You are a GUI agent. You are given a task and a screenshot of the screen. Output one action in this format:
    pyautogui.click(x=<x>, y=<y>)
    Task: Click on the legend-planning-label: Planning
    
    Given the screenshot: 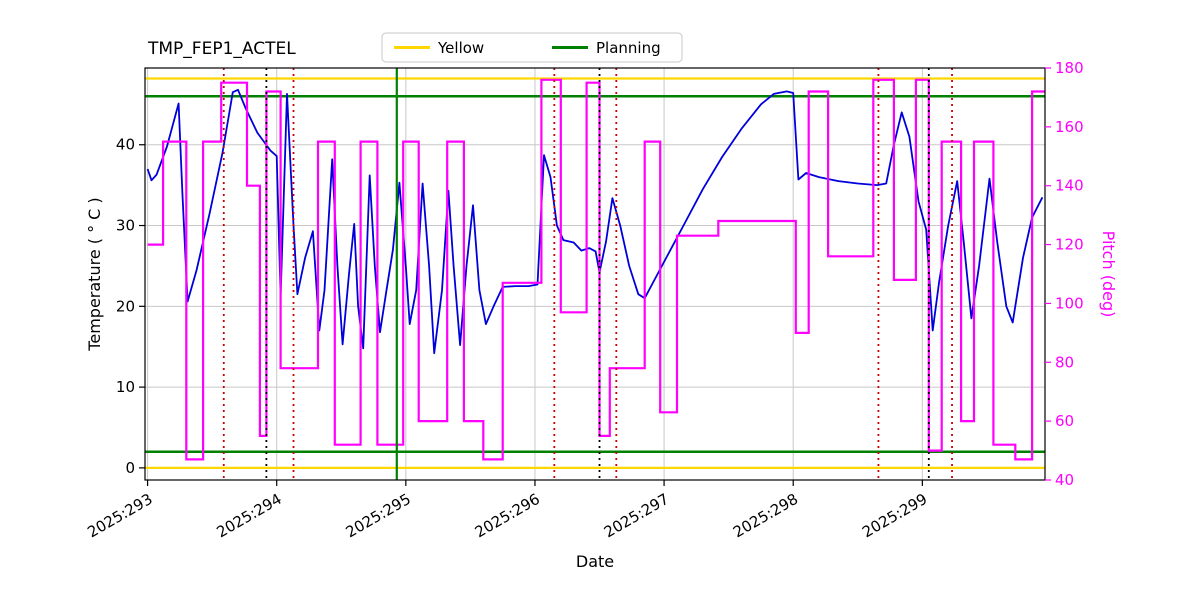 What is the action you would take?
    pyautogui.click(x=628, y=48)
    